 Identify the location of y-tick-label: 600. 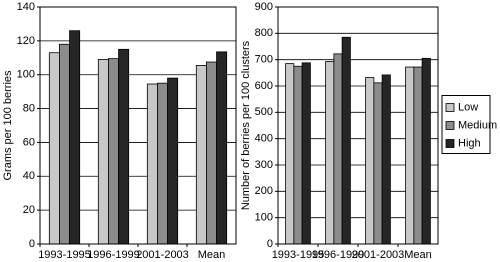
(264, 86).